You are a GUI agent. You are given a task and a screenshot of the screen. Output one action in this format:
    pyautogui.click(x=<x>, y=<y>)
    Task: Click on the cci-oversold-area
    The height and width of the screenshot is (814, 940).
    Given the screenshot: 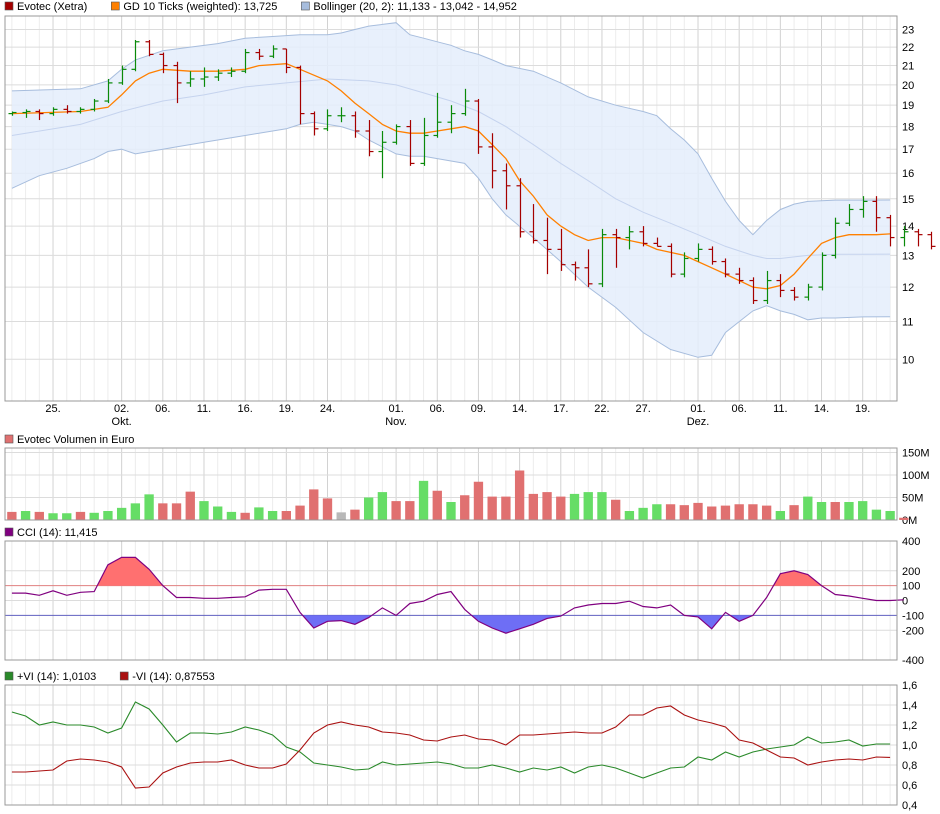 What is the action you would take?
    pyautogui.click(x=741, y=618)
    